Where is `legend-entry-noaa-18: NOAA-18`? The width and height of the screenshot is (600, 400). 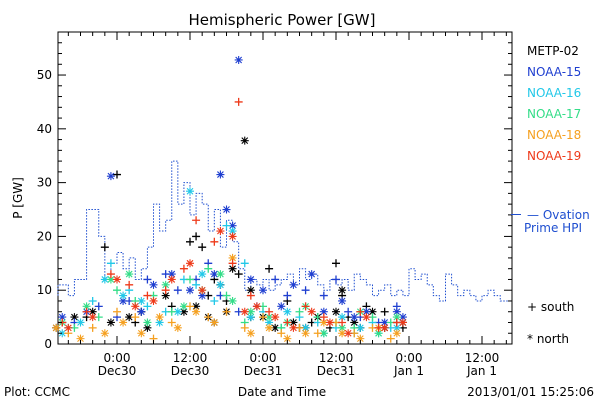
legend-entry-noaa-18: NOAA-18 is located at coordinates (554, 135).